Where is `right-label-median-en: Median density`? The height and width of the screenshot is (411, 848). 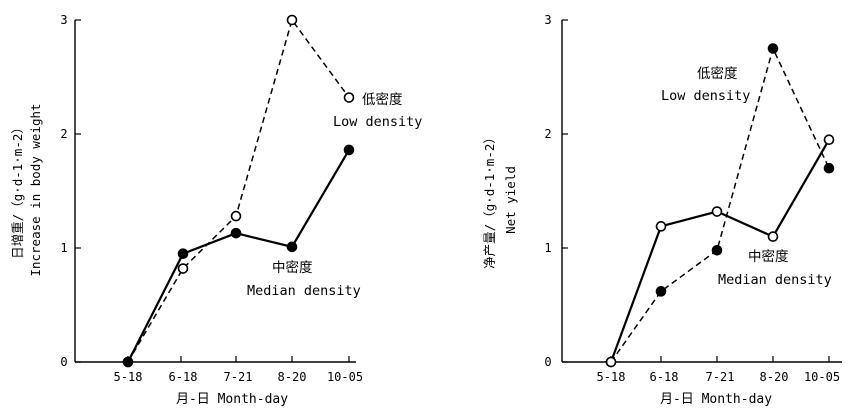 right-label-median-en: Median density is located at coordinates (775, 280).